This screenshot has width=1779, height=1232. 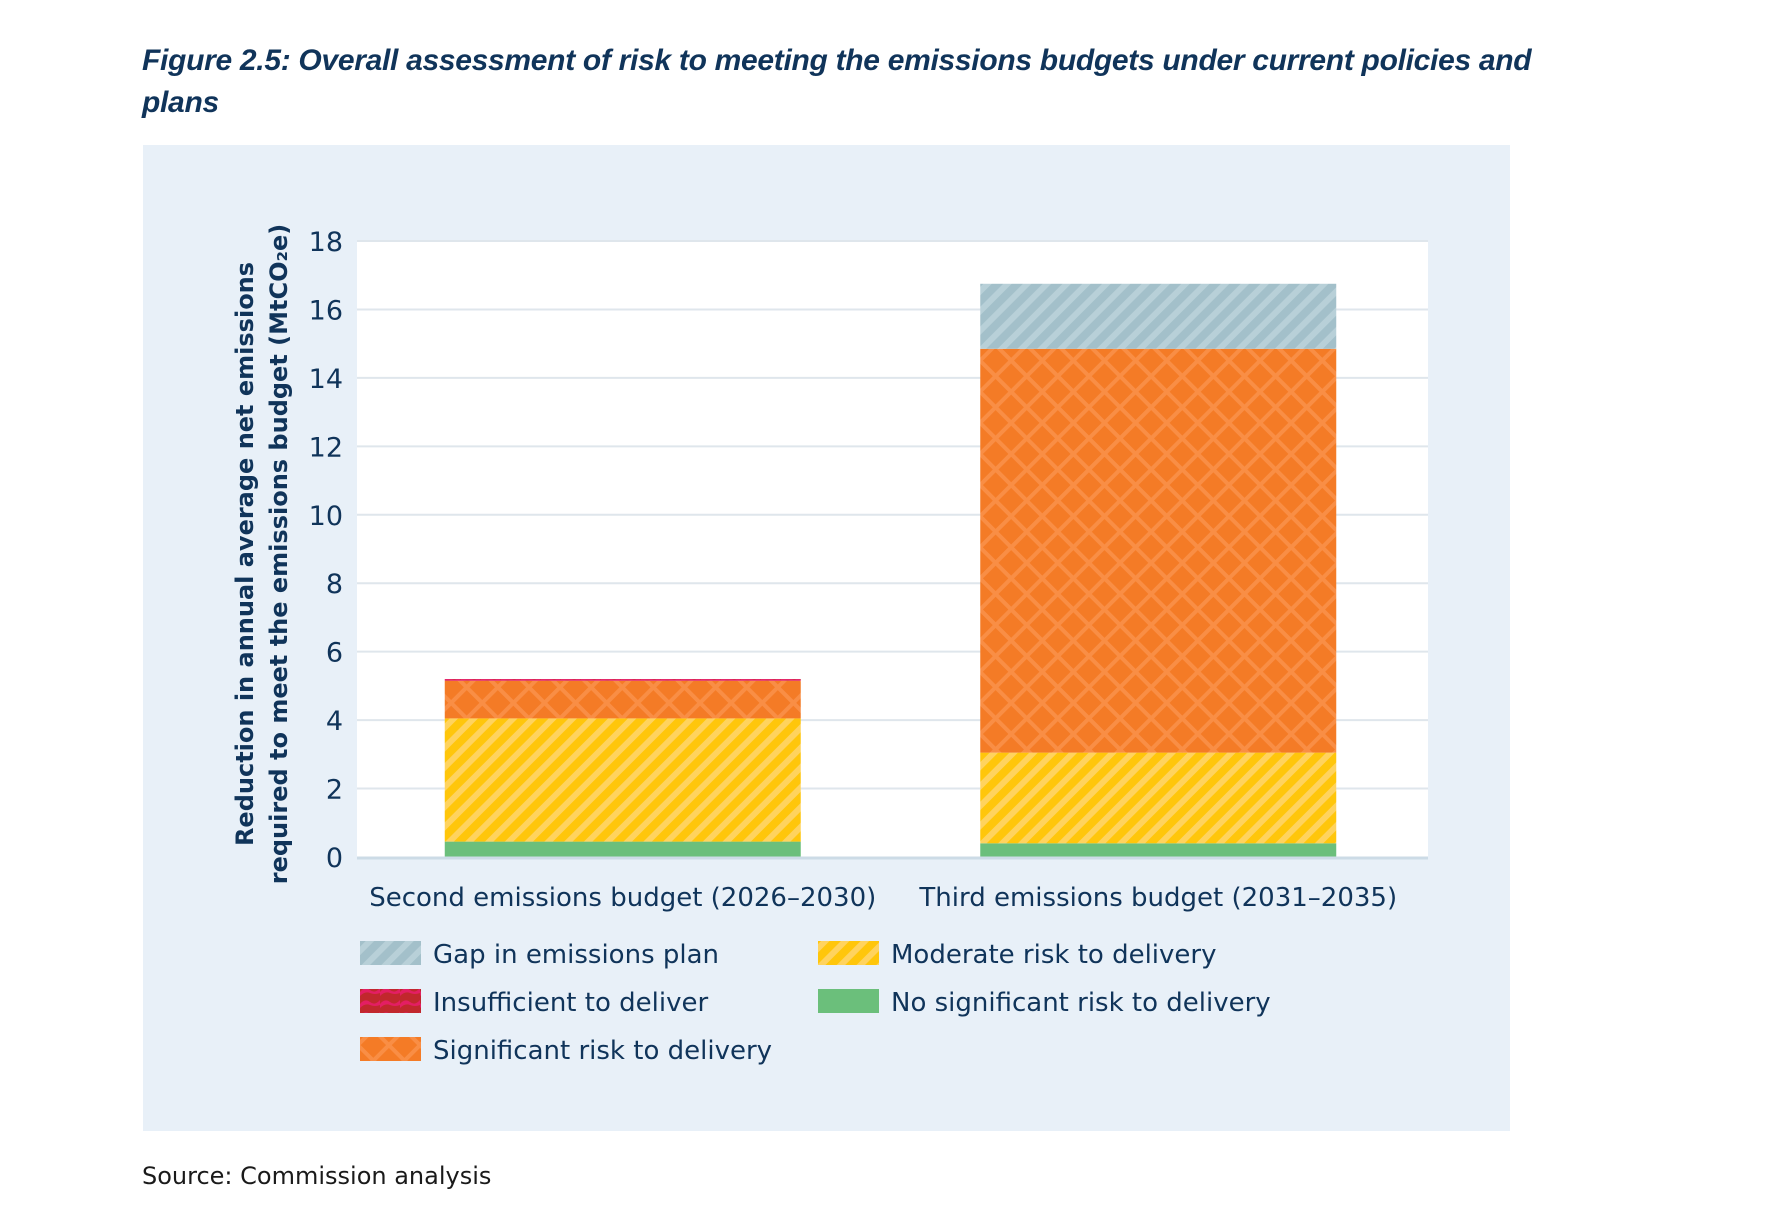 What do you see at coordinates (622, 898) in the screenshot?
I see `x-category-label: Second emissions budget (2026–2030)` at bounding box center [622, 898].